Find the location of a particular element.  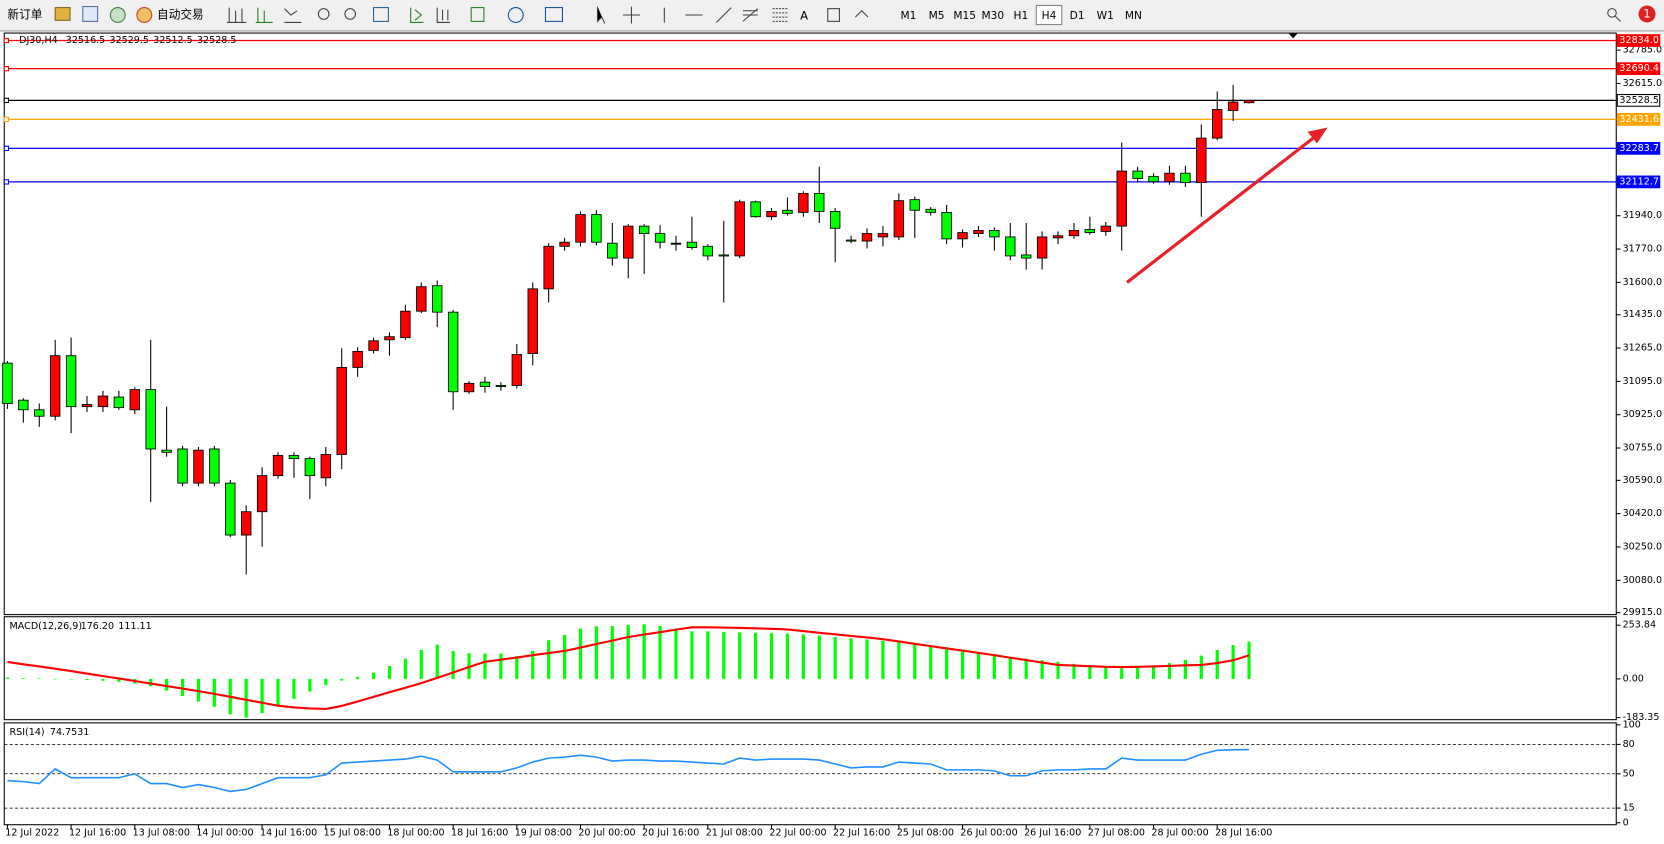

current-price-label: 32528.5 is located at coordinates (1638, 100).